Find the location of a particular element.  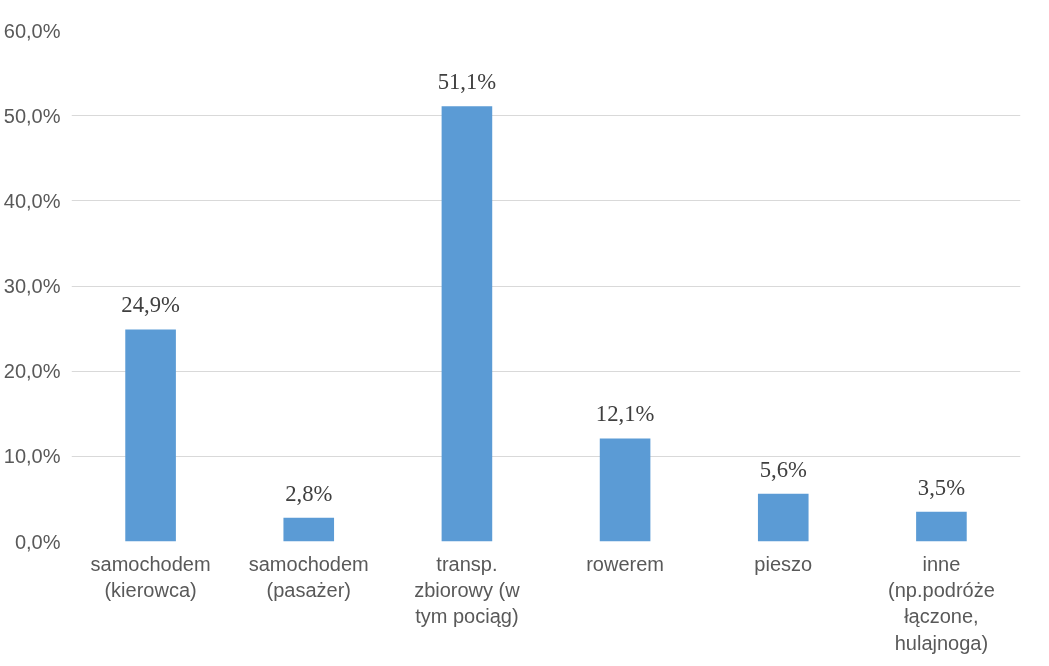

data-label: 5,6% is located at coordinates (783, 469).